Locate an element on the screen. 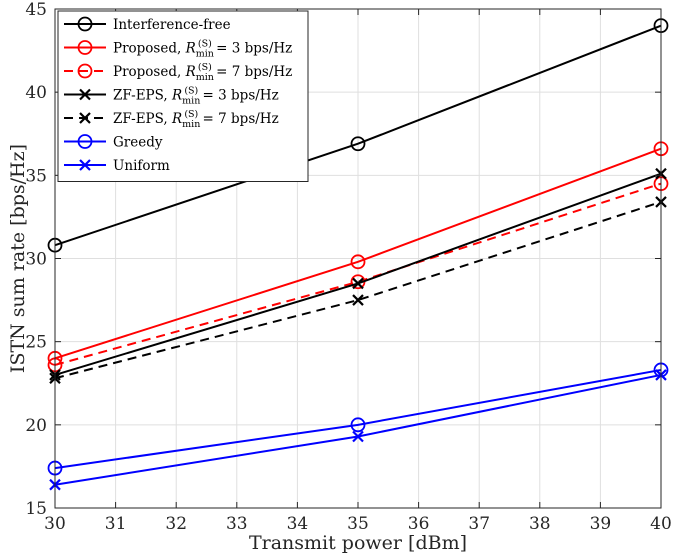 This screenshot has height=557, width=675. legend-box is located at coordinates (183, 96).